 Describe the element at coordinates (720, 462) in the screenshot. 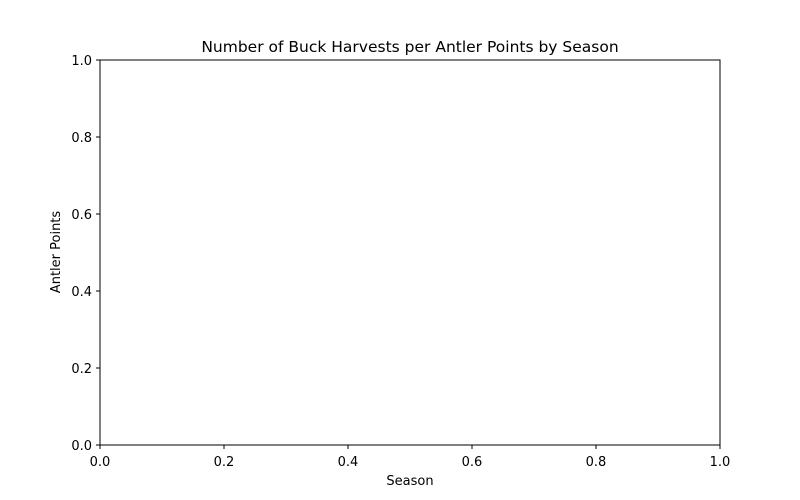

I see `x-tick-label: 1.0` at that location.